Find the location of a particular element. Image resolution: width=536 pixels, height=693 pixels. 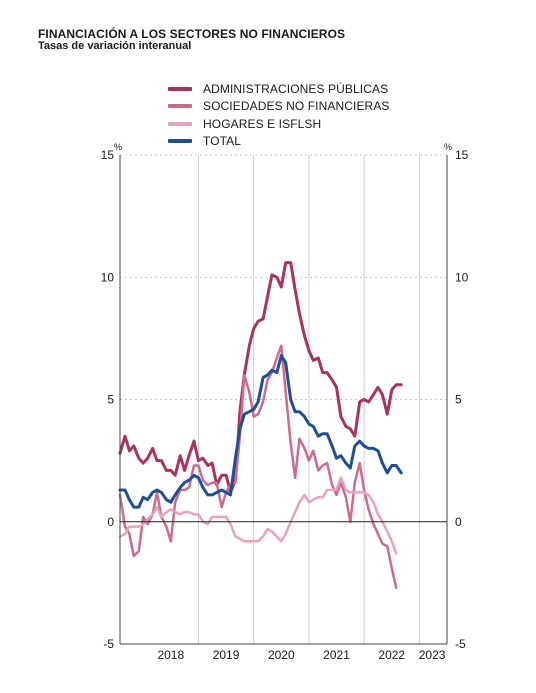

x-tick-label-2018: 2018 is located at coordinates (170, 655).